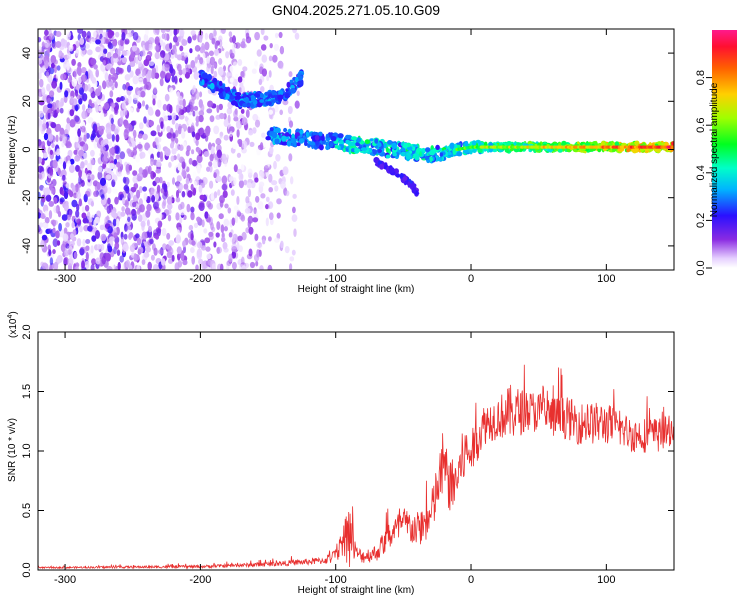 The height and width of the screenshot is (600, 750). I want to click on snr-y-tick-label: 1.0, so click(27, 450).